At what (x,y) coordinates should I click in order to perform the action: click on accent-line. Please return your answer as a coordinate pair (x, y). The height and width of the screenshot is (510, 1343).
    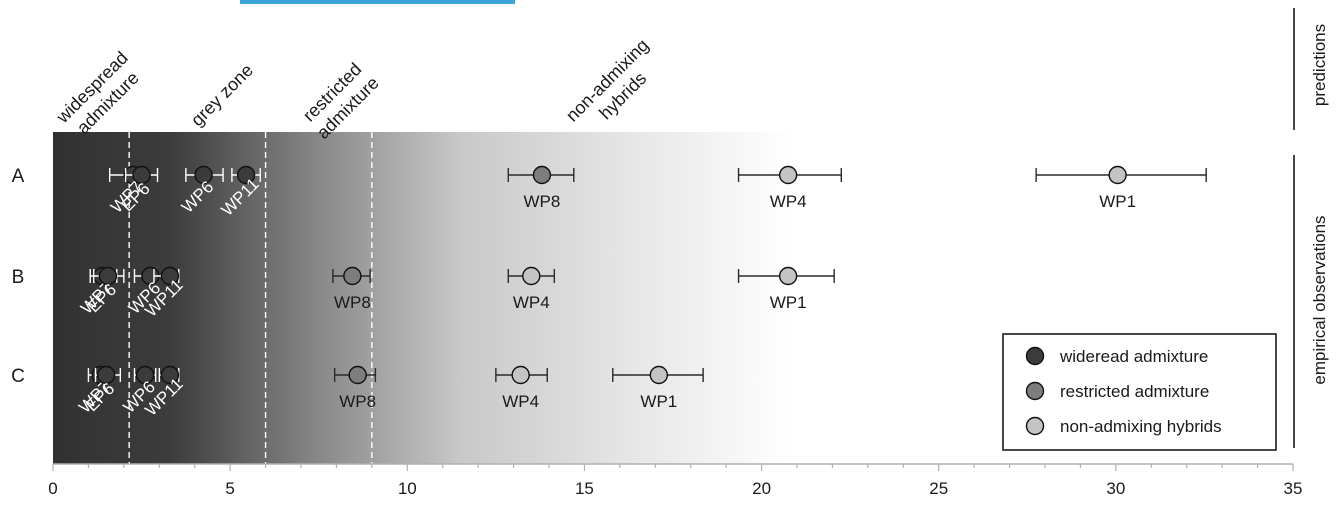
    Looking at the image, I should click on (377, 2).